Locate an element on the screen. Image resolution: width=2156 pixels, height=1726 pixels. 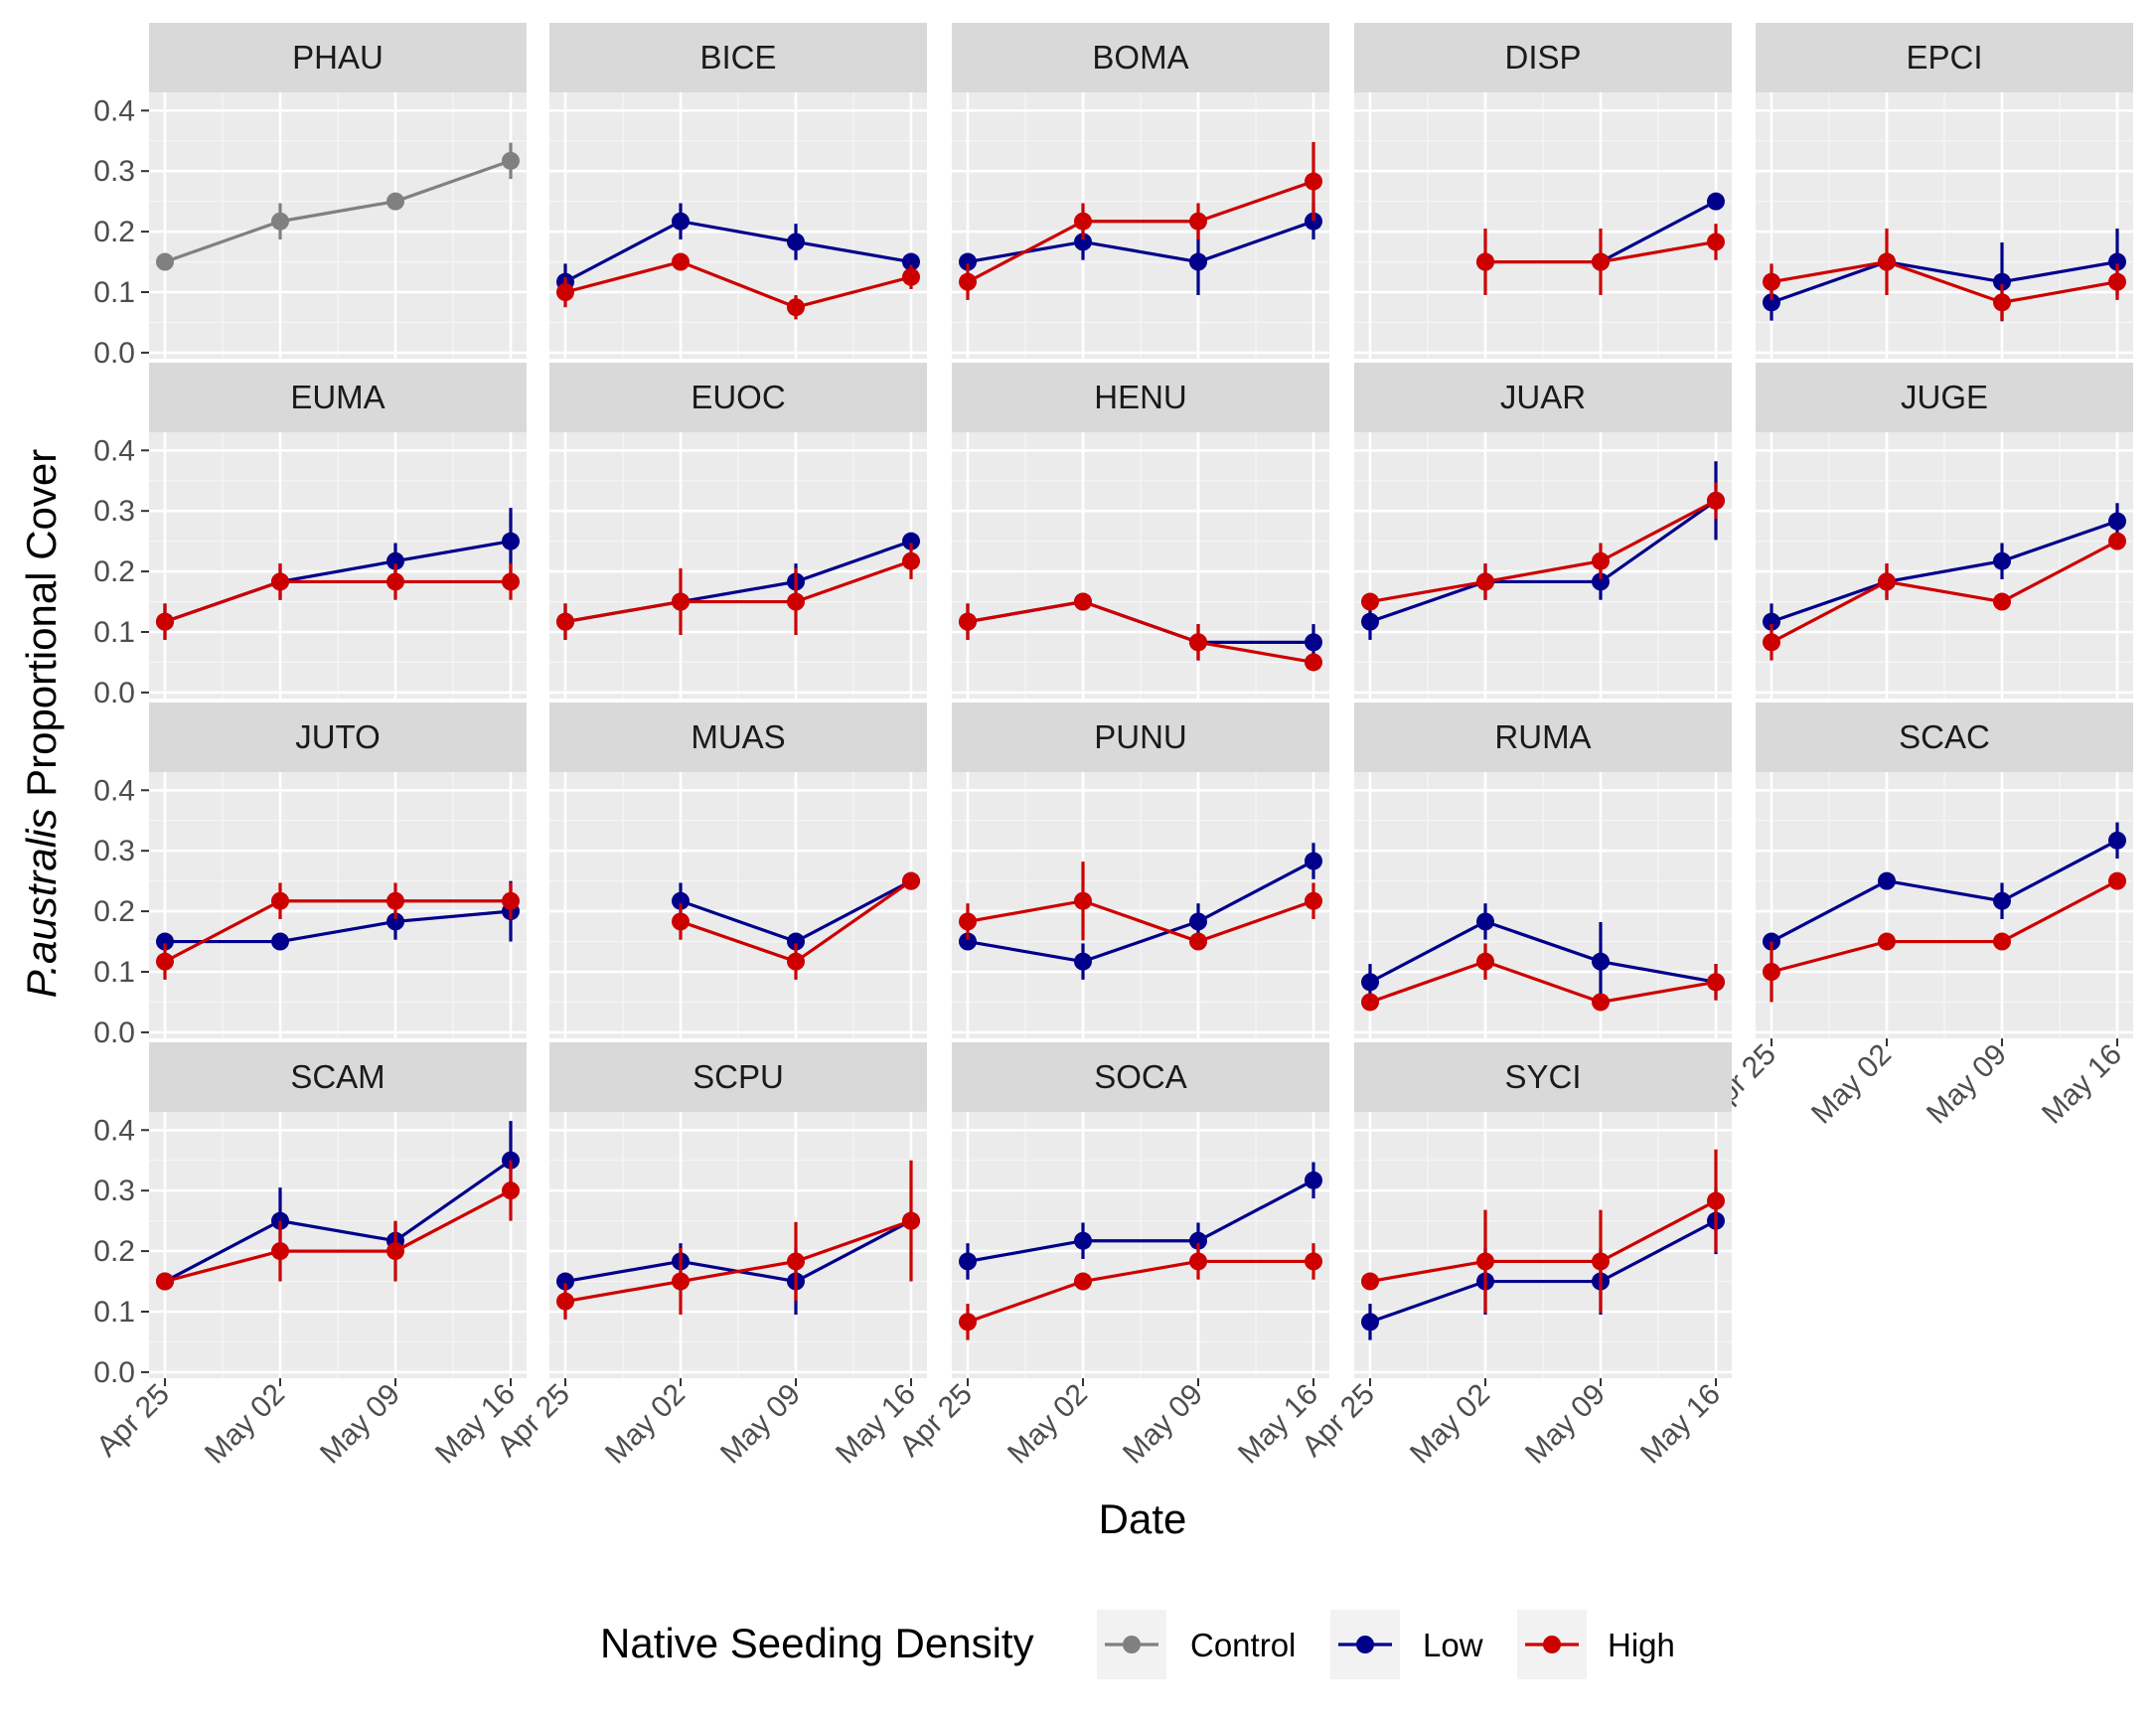
facet-strip-label: EPCI is located at coordinates (1944, 57).